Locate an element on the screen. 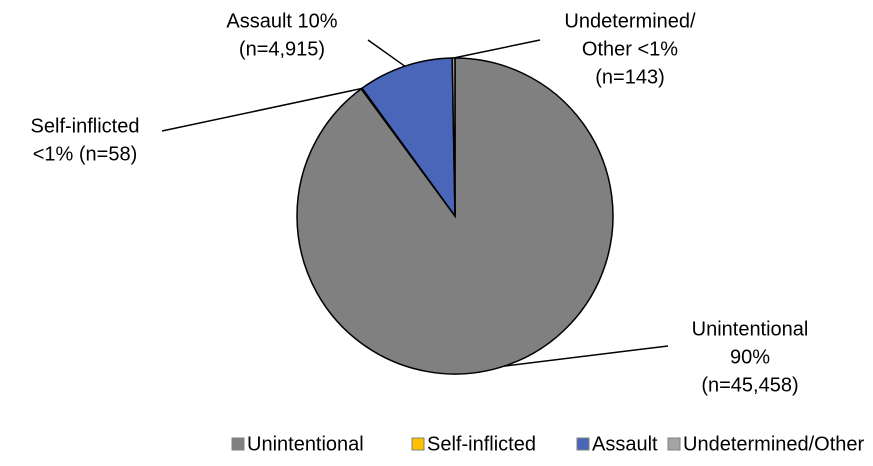 This screenshot has height=466, width=873. legend-label: Unintentional is located at coordinates (305, 444).